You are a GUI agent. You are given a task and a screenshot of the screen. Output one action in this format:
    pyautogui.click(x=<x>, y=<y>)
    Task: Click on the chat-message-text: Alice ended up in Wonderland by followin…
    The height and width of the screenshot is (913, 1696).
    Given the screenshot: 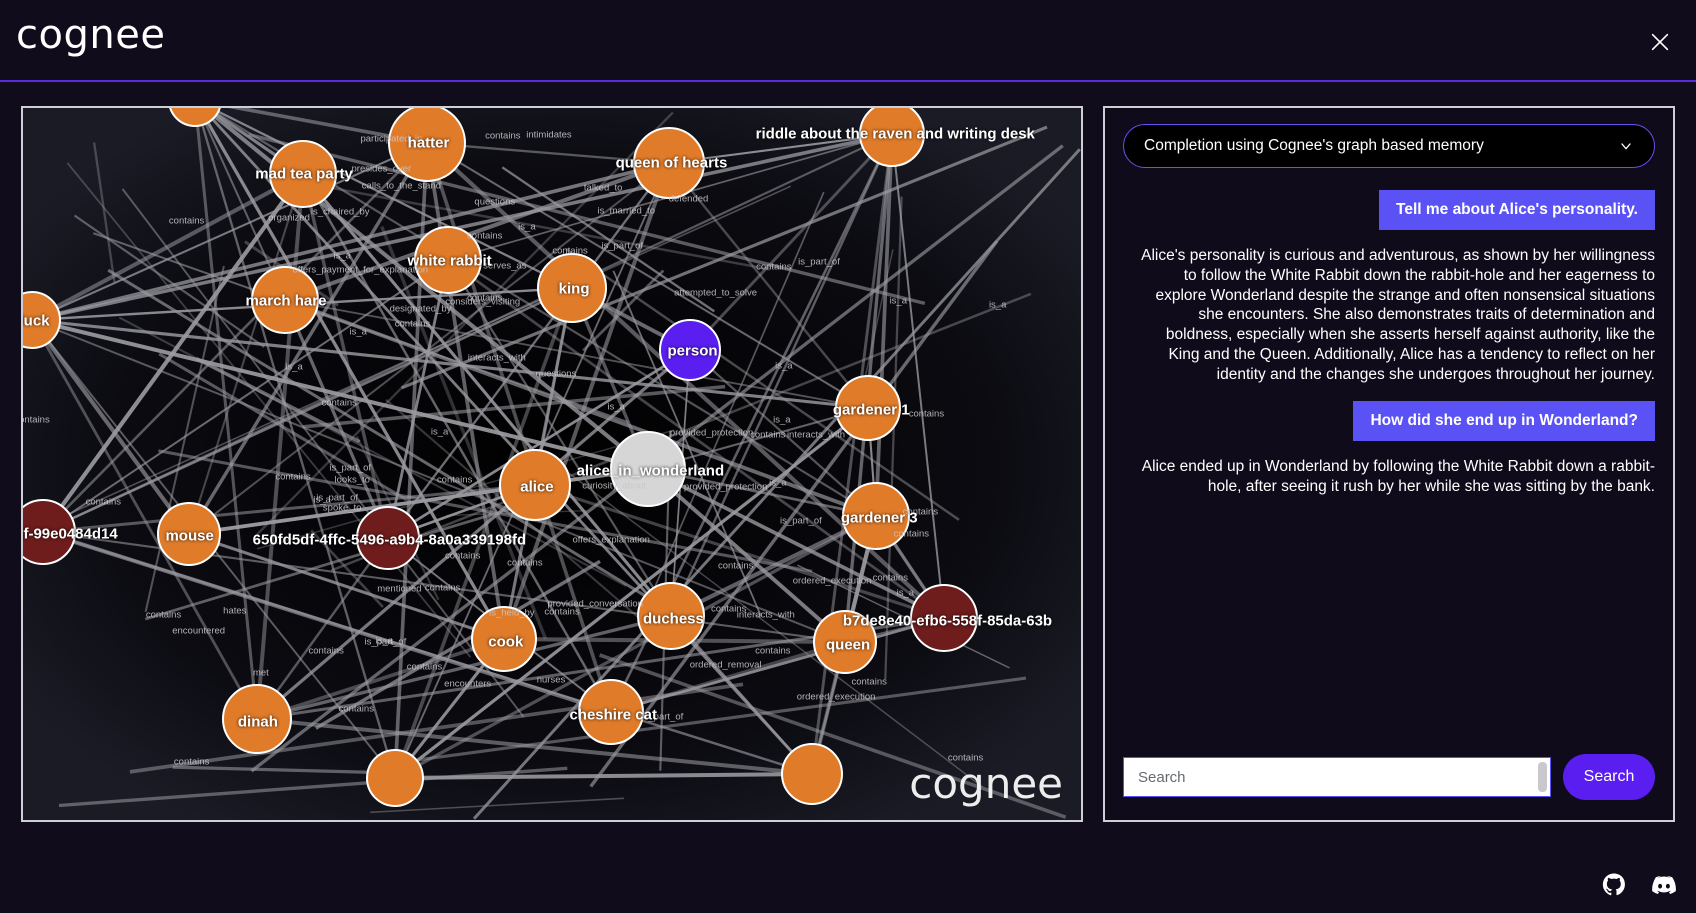 What is the action you would take?
    pyautogui.click(x=1398, y=476)
    